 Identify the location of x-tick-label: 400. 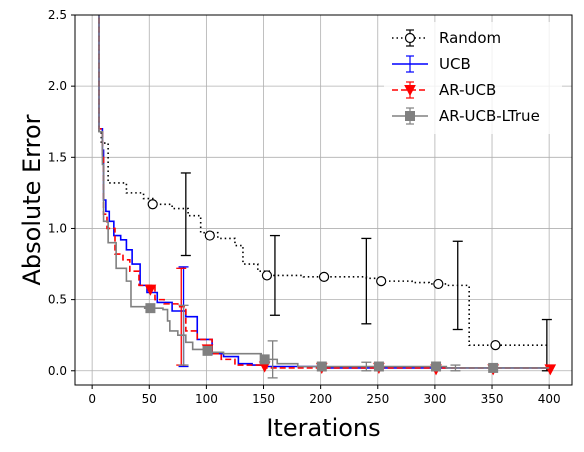
(549, 399).